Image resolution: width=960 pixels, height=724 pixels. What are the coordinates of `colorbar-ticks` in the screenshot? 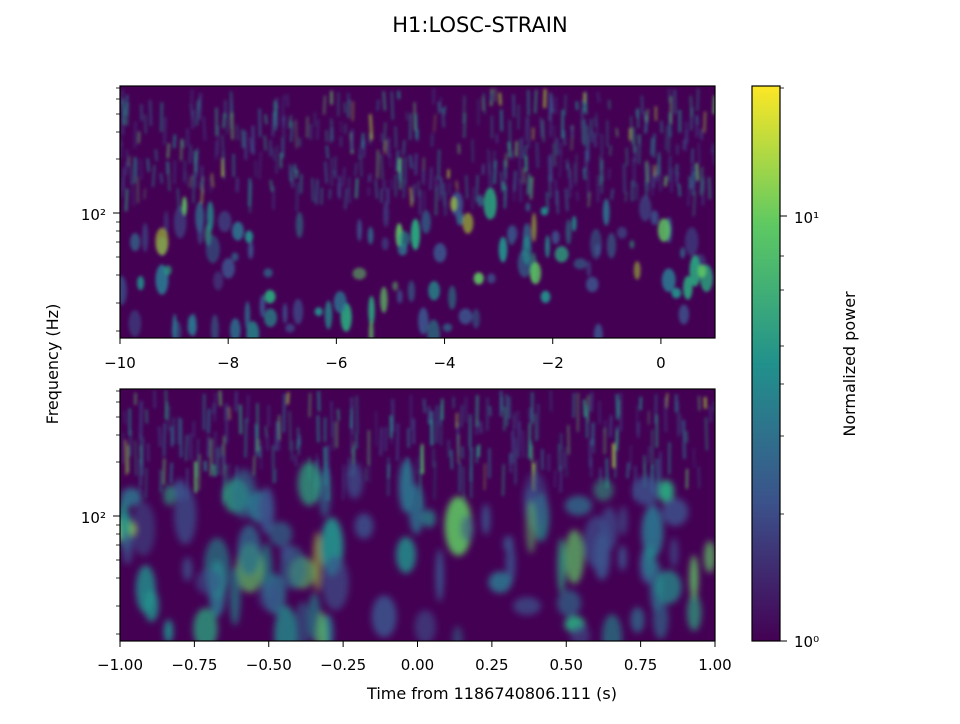 It's located at (783, 364).